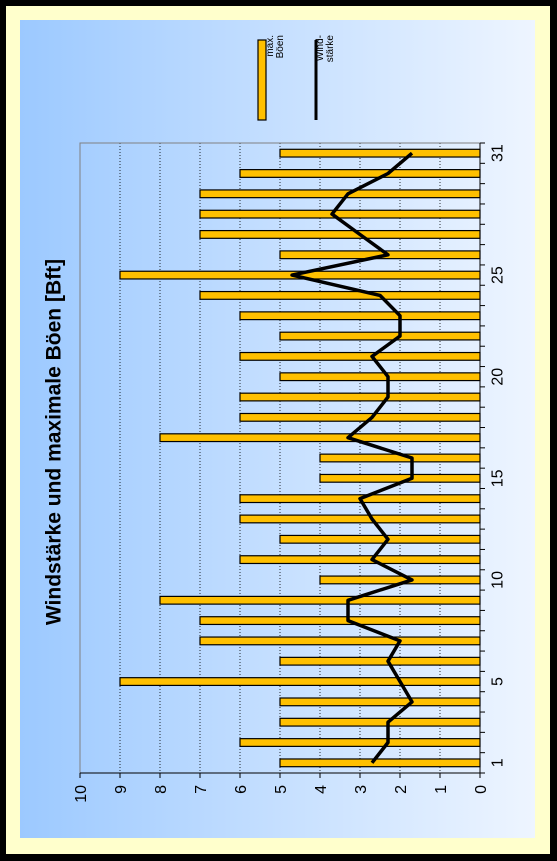 The width and height of the screenshot is (557, 861). Describe the element at coordinates (497, 275) in the screenshot. I see `category-tick-label-25: 25` at that location.